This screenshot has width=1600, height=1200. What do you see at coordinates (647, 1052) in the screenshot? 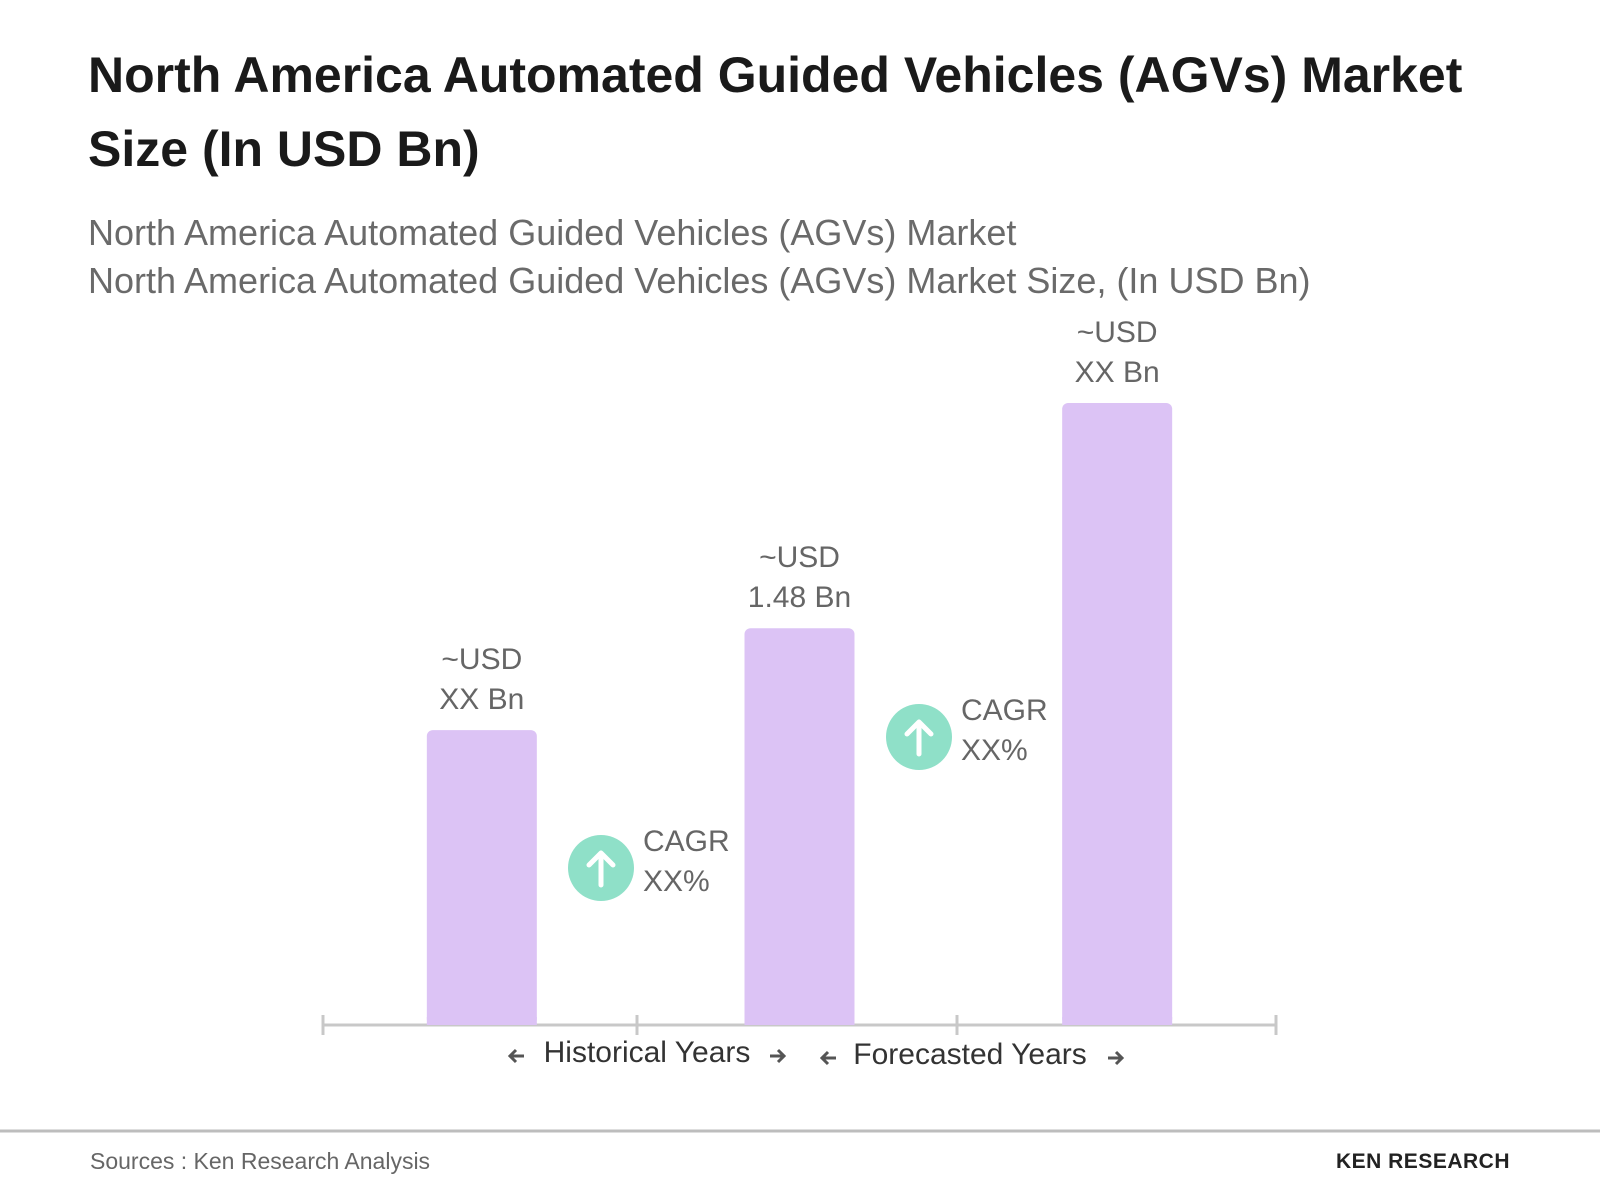
I see `x-group-label: Historical Years` at bounding box center [647, 1052].